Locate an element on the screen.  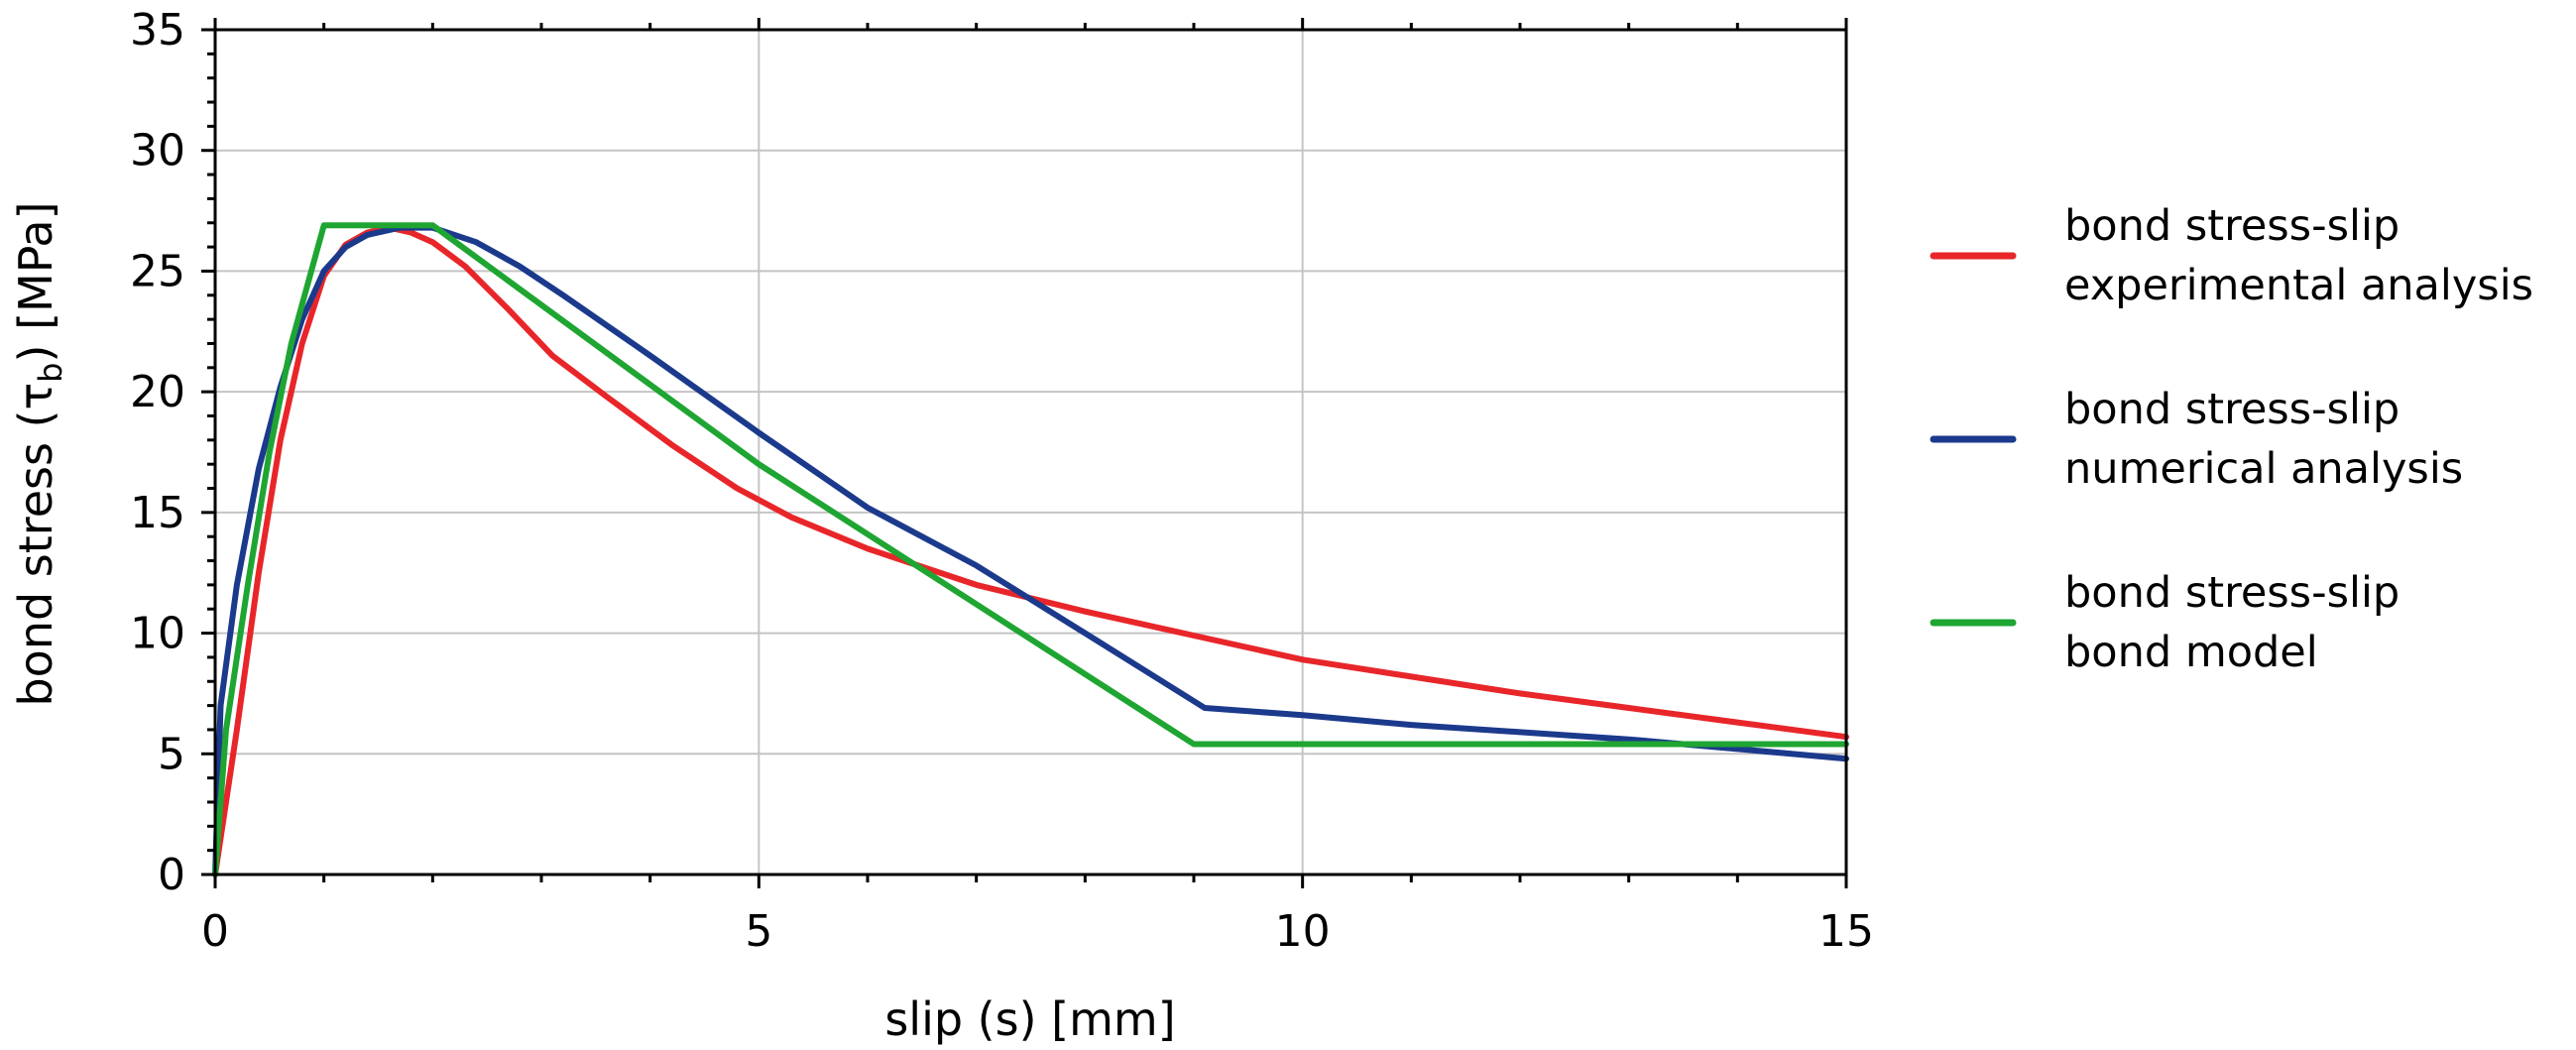
y-axis-title-unit: ) [MPa] is located at coordinates (35, 281).